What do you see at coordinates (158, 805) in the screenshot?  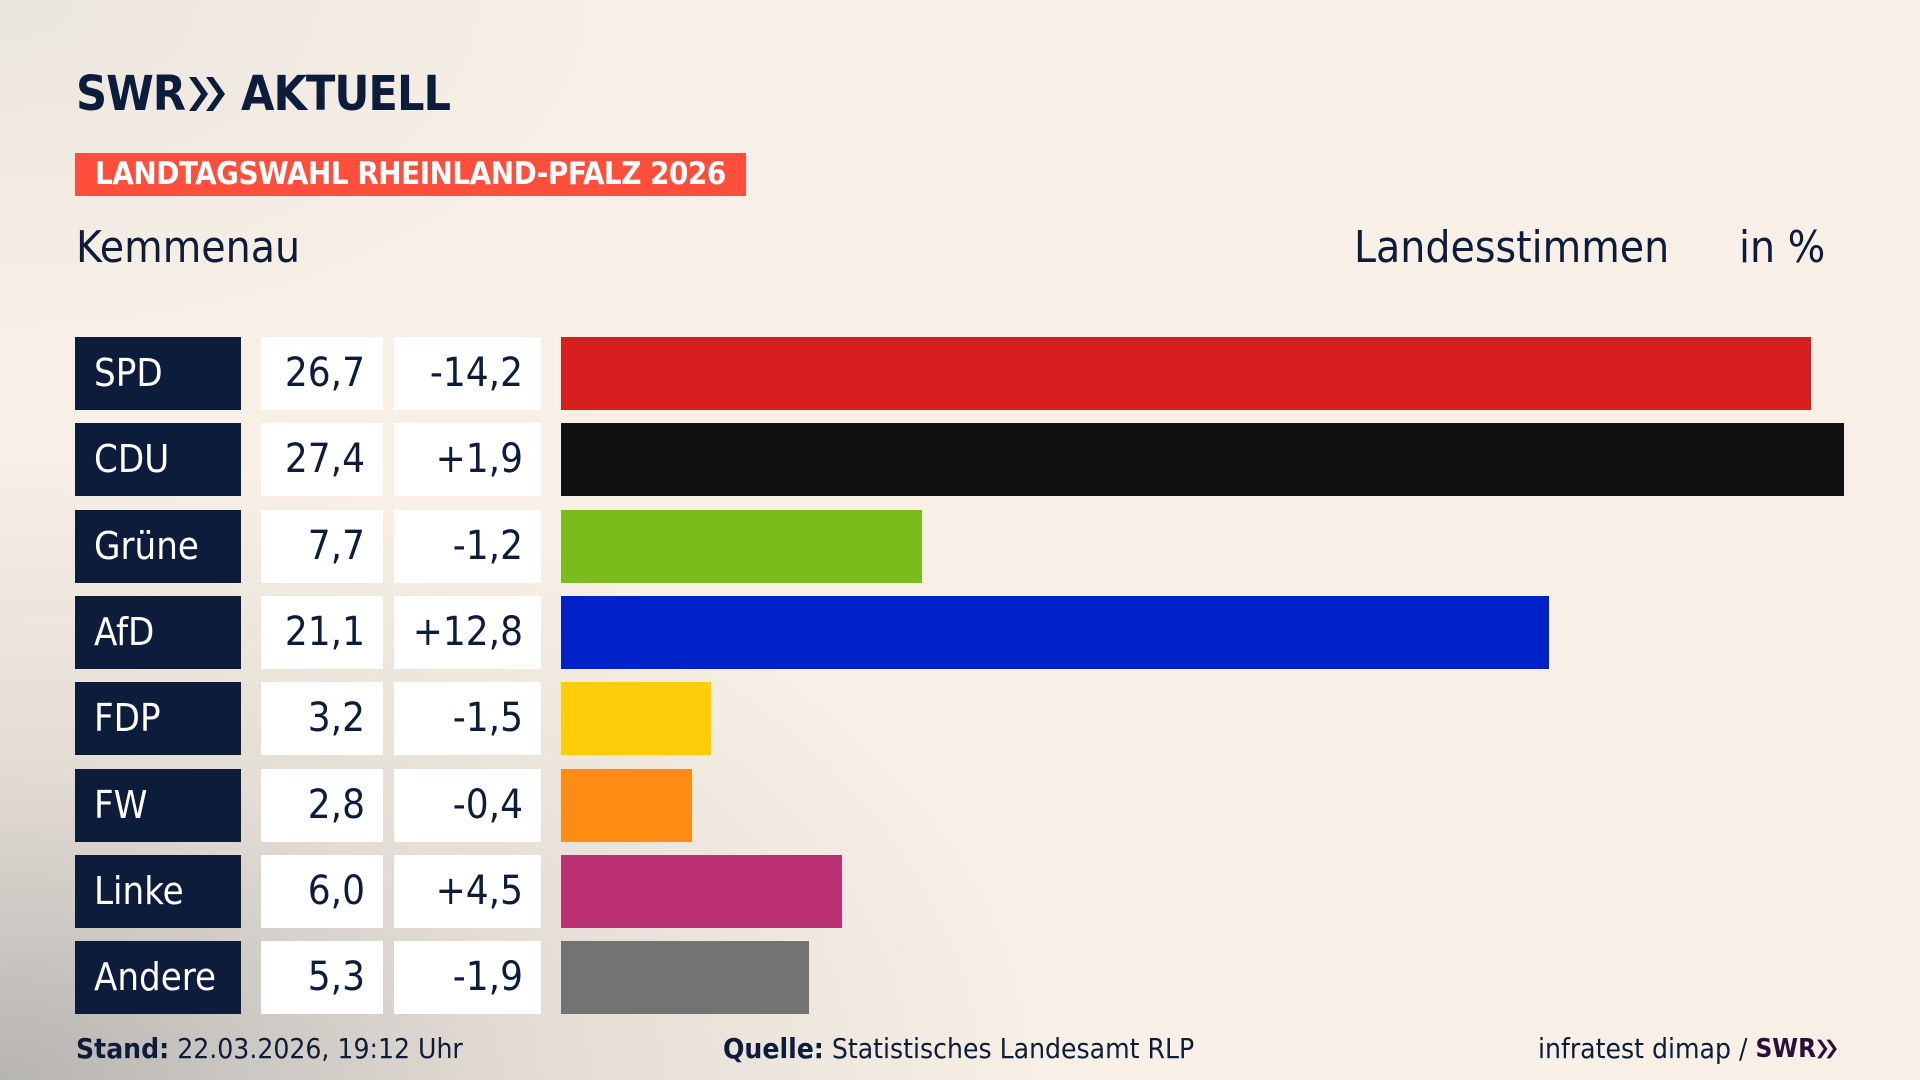 I see `party-label: FW` at bounding box center [158, 805].